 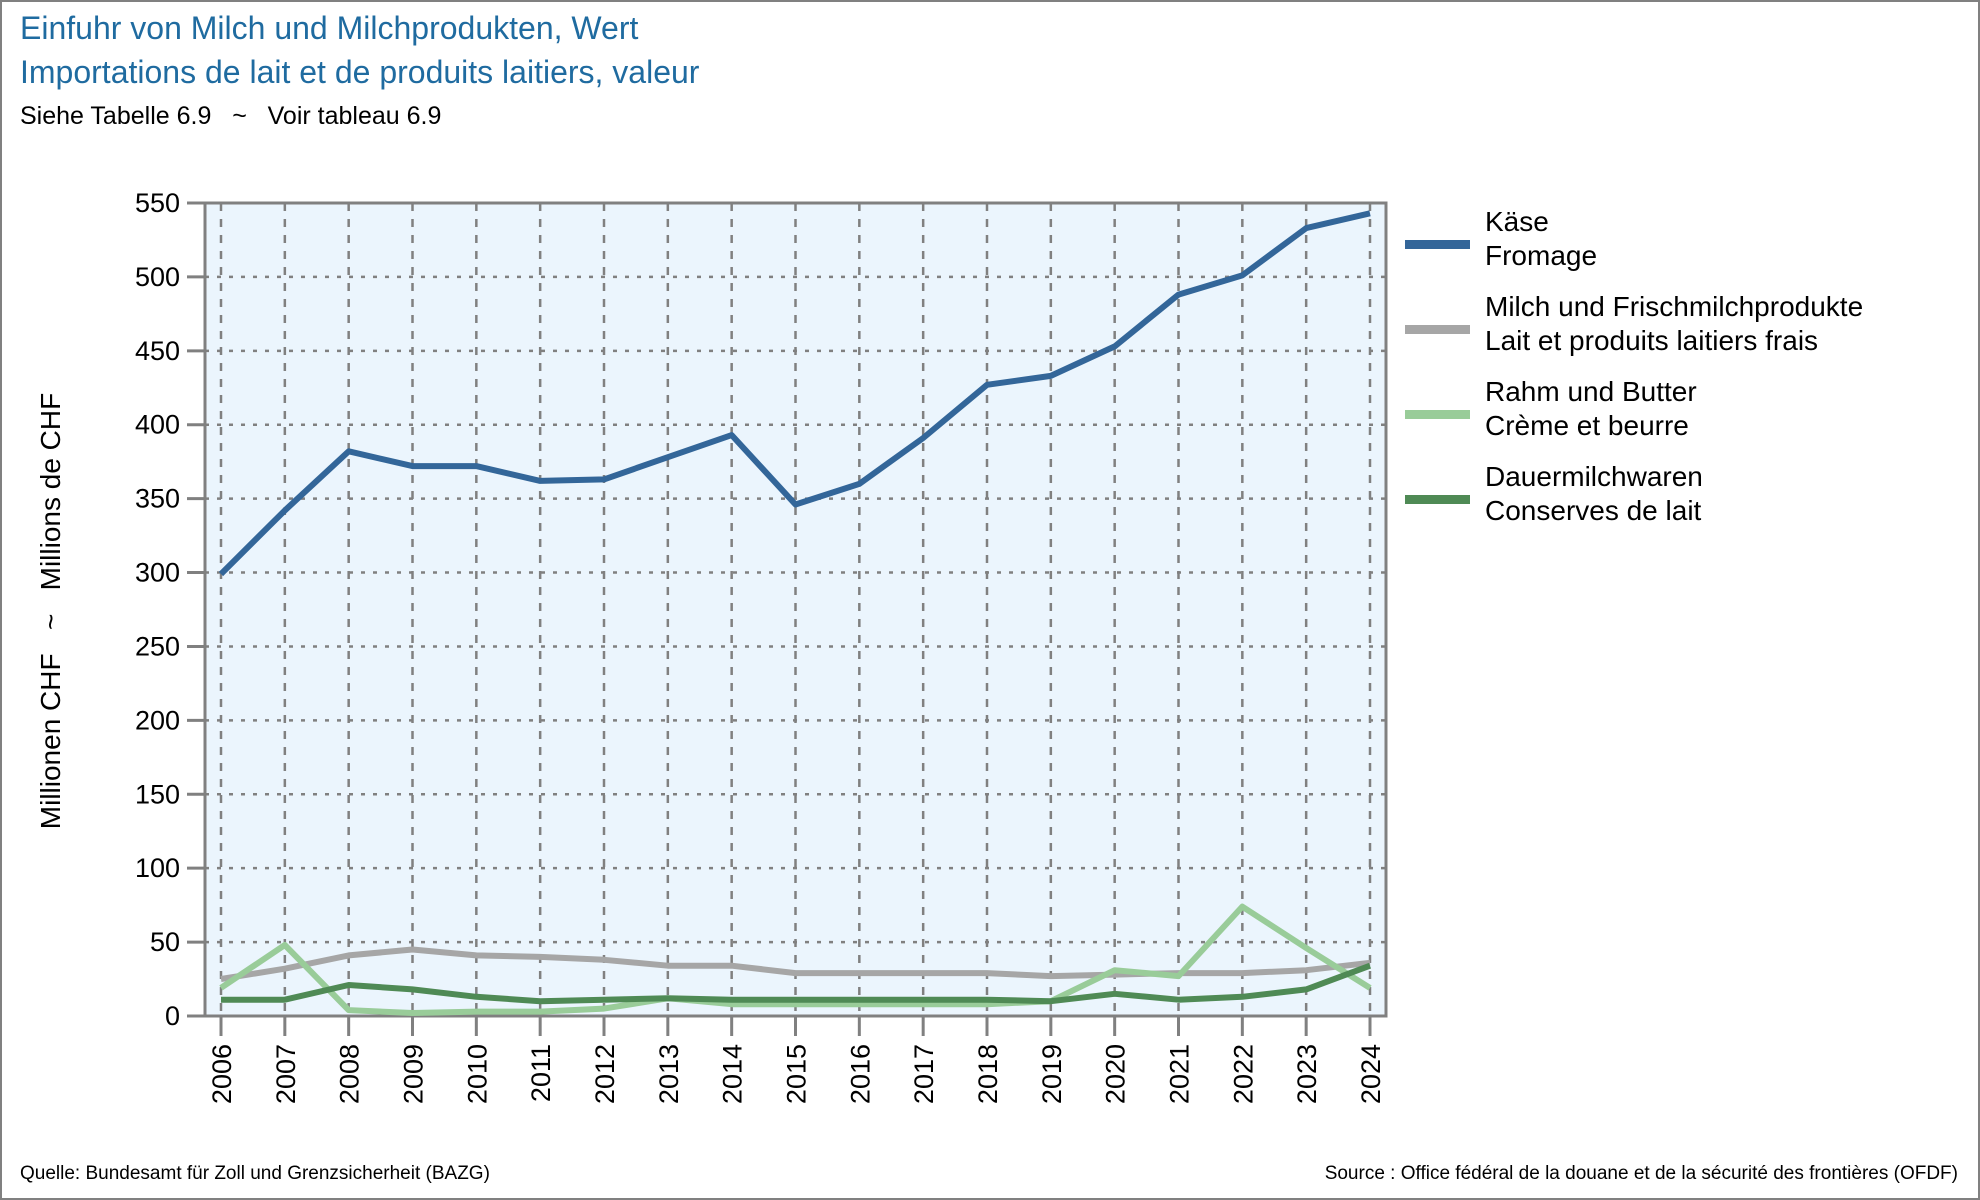 What do you see at coordinates (605, 1074) in the screenshot?
I see `x-tick-label: 2012` at bounding box center [605, 1074].